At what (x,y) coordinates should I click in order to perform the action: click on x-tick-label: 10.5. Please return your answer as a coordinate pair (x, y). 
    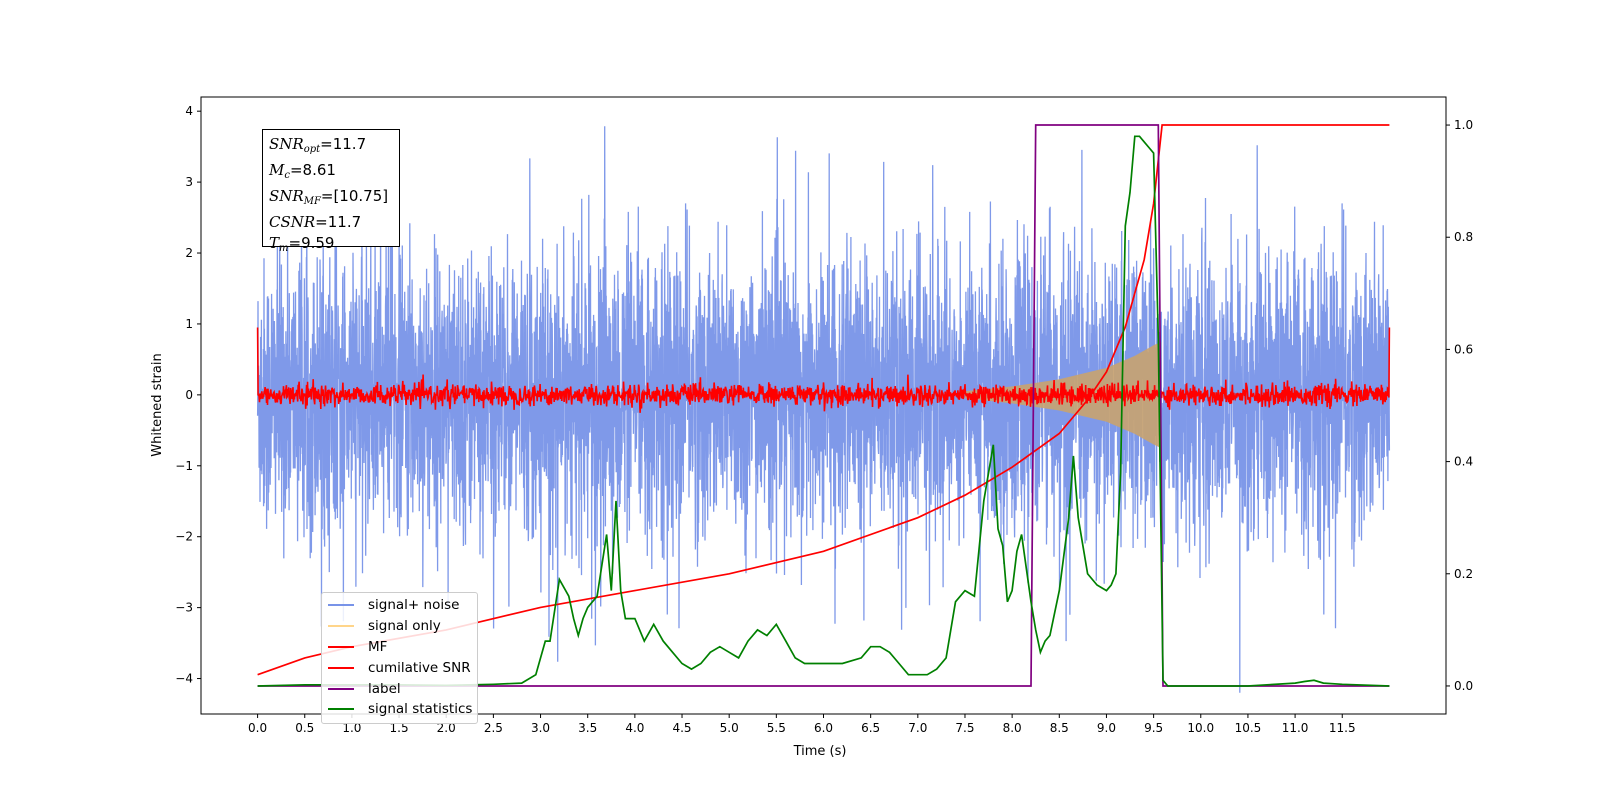
    Looking at the image, I should click on (1248, 728).